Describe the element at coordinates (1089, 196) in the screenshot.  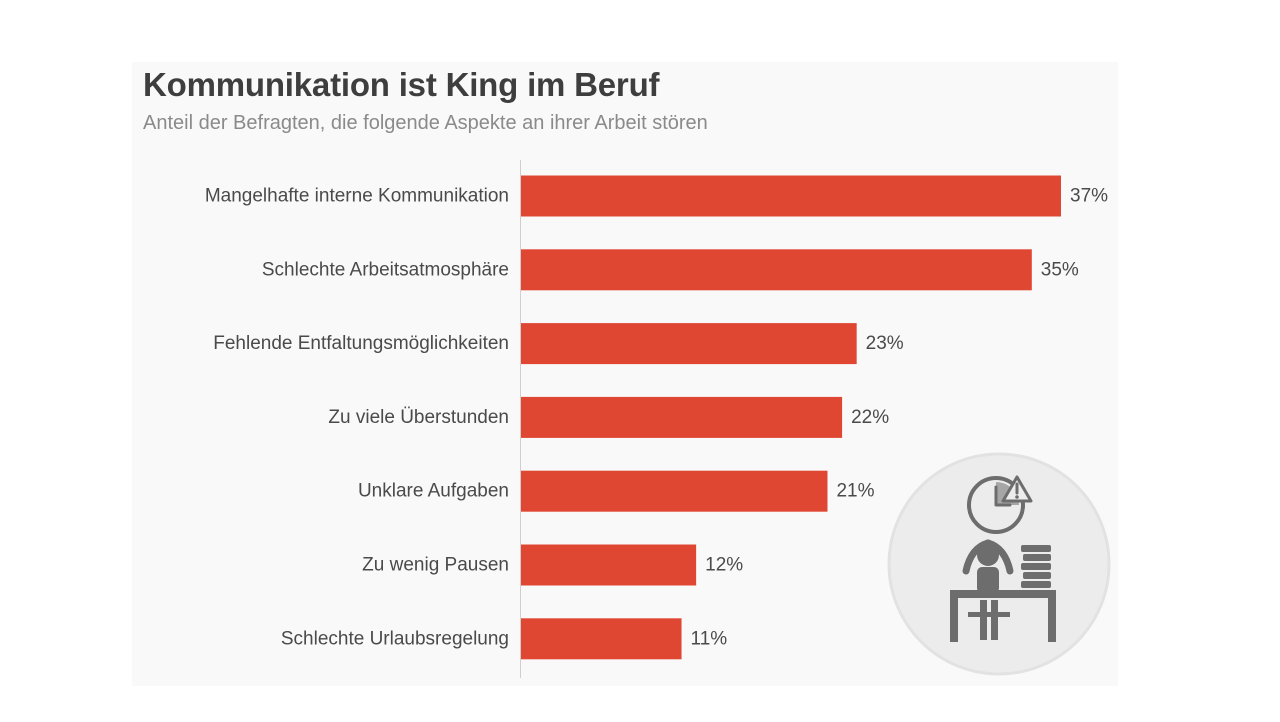
I see `value-label: 37%` at that location.